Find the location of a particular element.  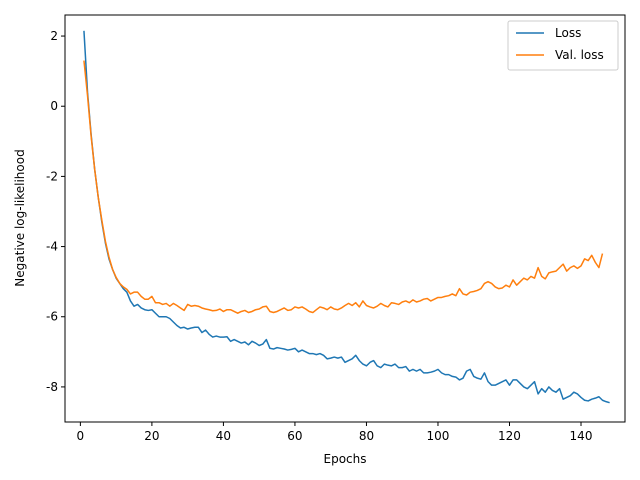

x-tick-label: 80 is located at coordinates (366, 436).